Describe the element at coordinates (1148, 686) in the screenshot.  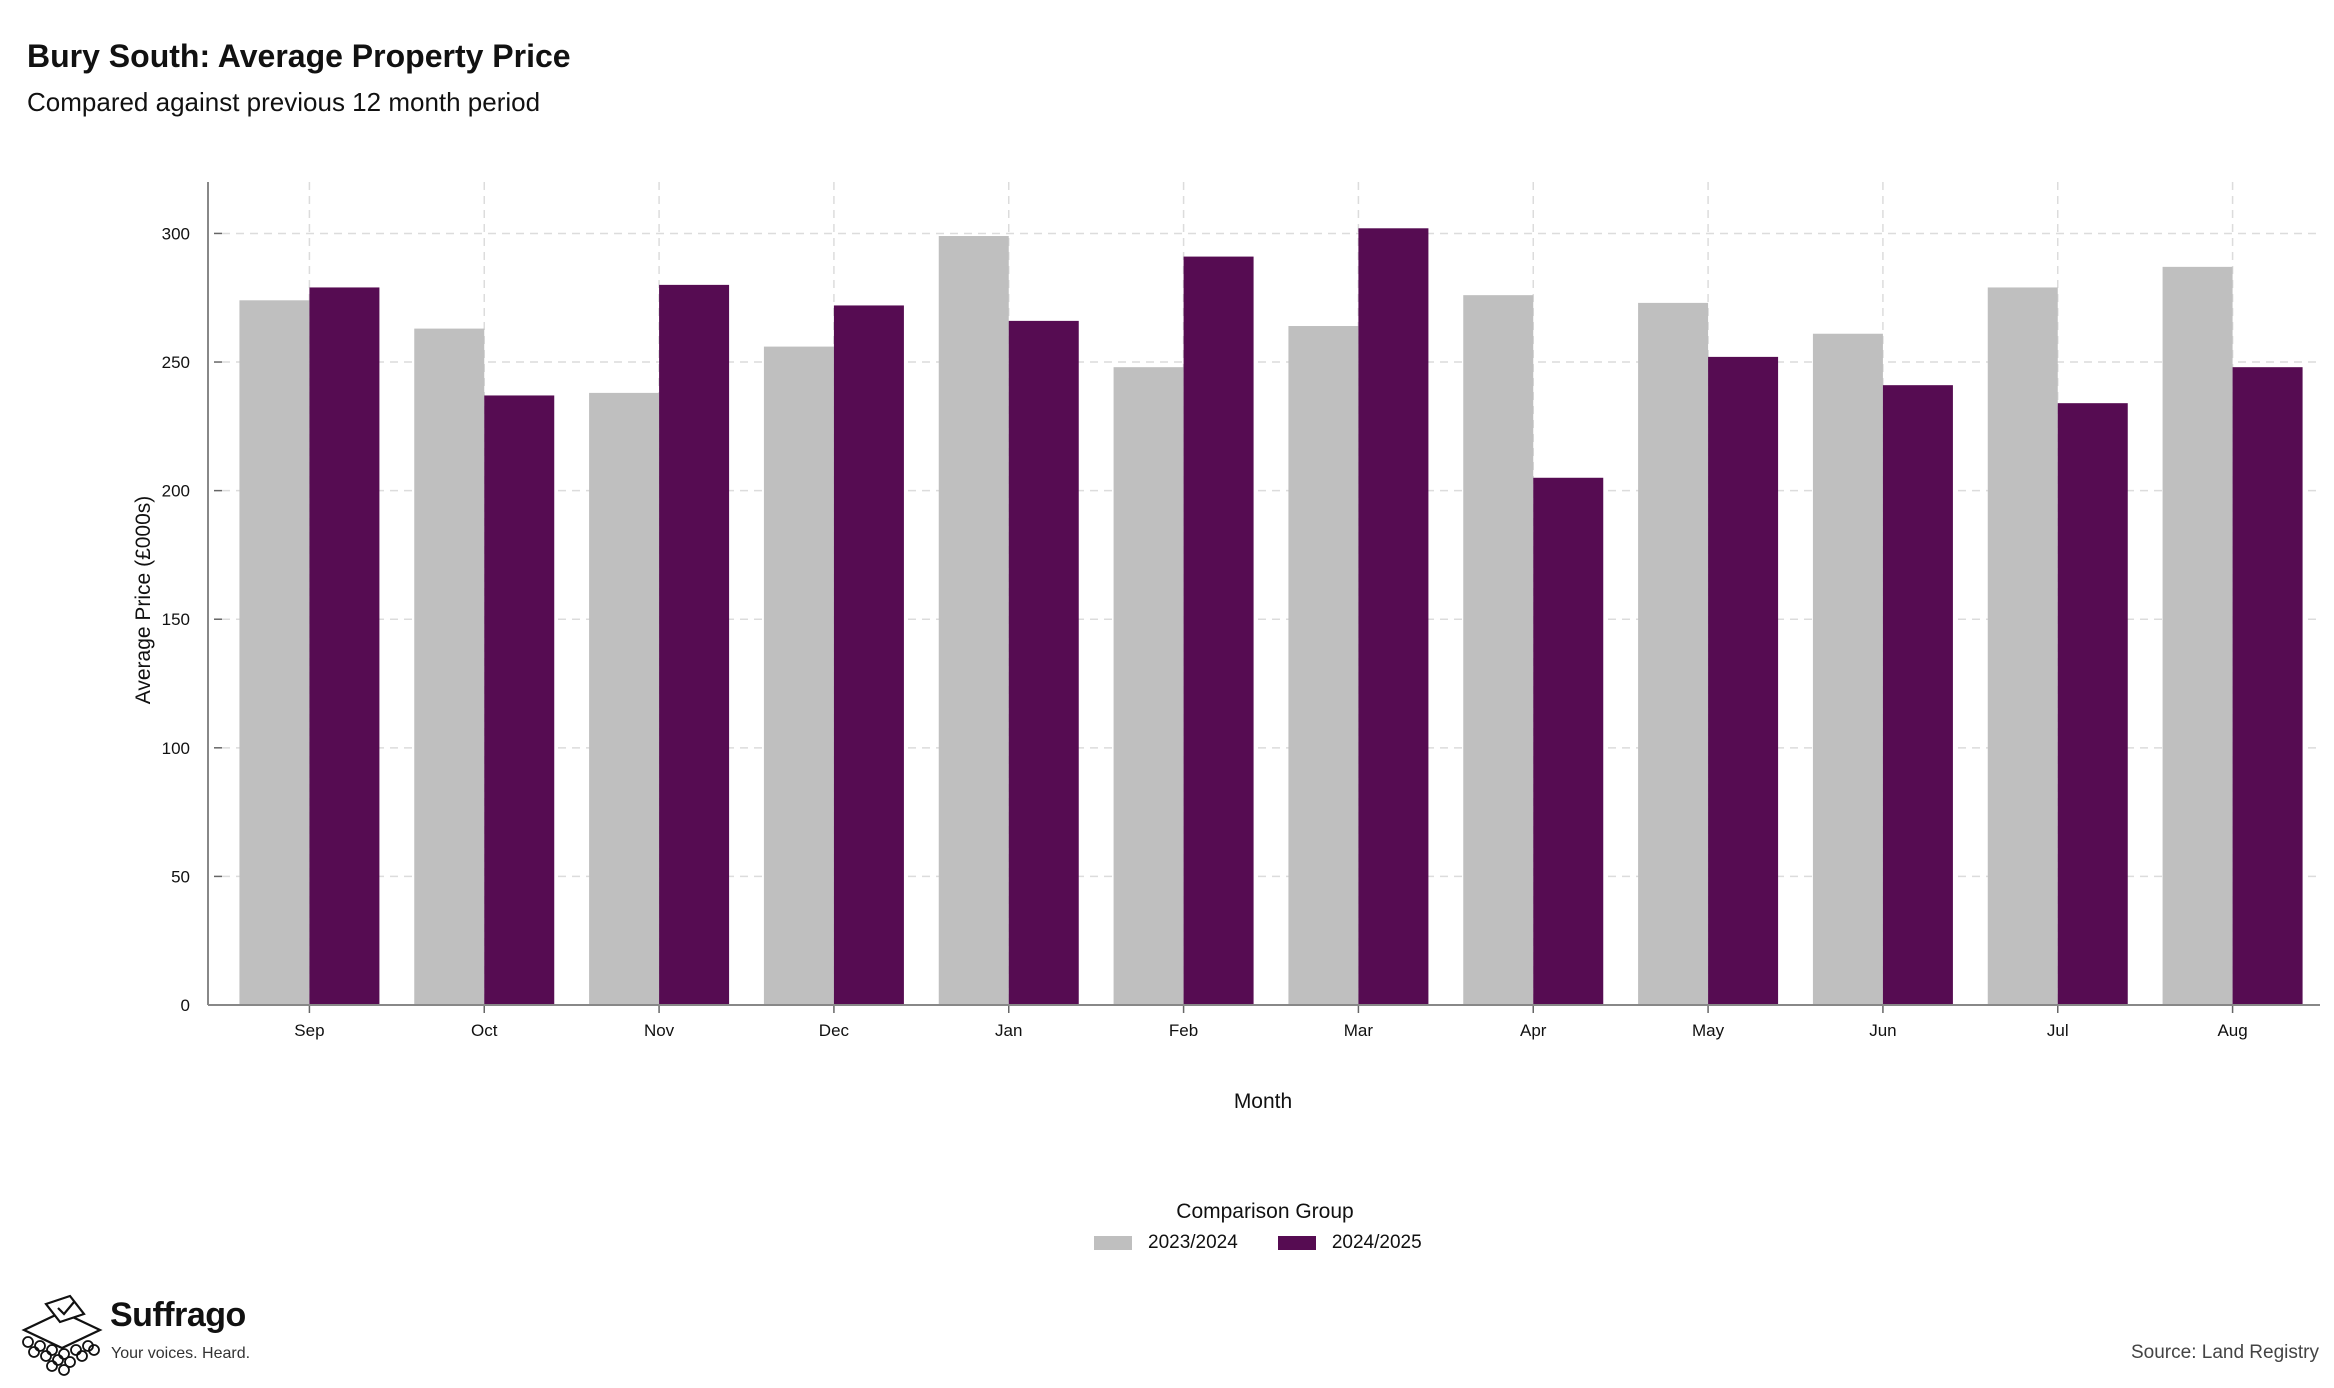
I see `bar-feb-2023-2024` at that location.